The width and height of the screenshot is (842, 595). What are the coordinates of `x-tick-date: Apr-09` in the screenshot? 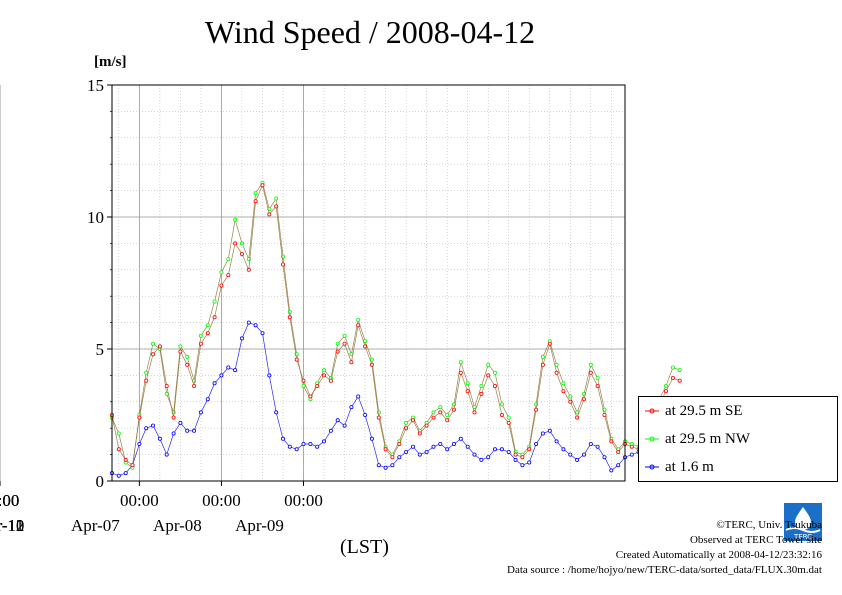 It's located at (259, 525).